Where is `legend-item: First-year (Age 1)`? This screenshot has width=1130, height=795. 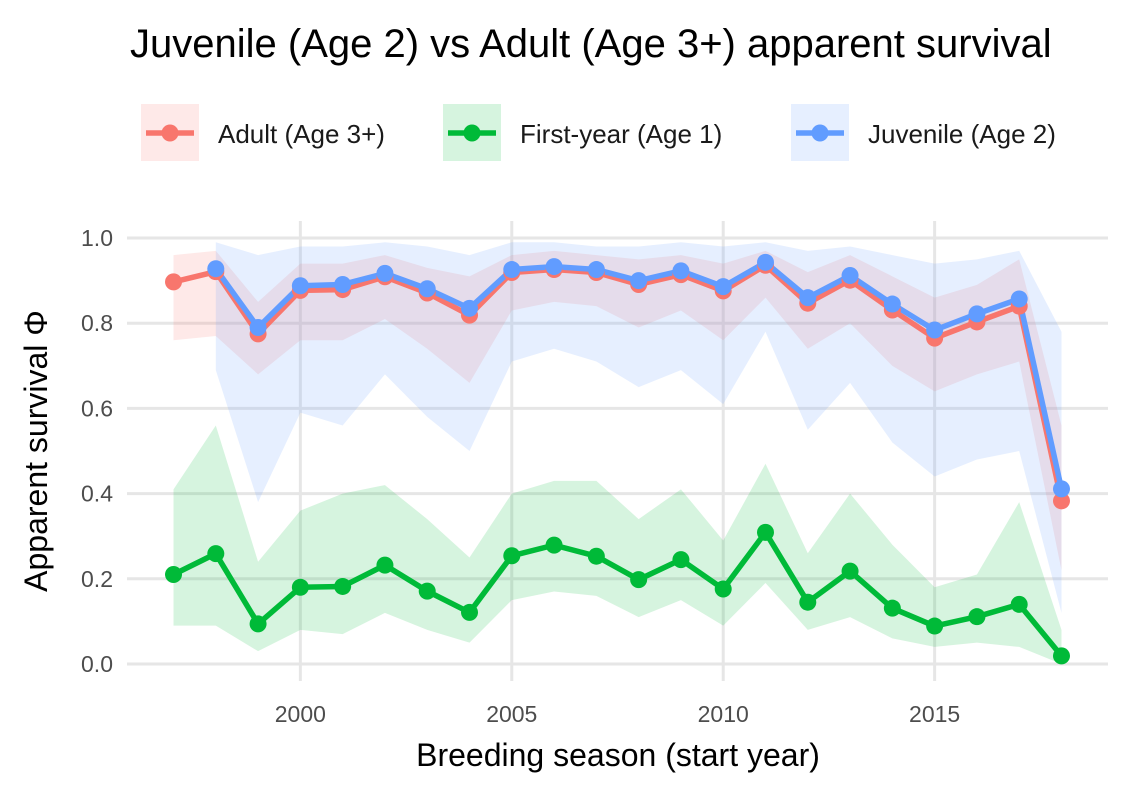 legend-item: First-year (Age 1) is located at coordinates (582, 132).